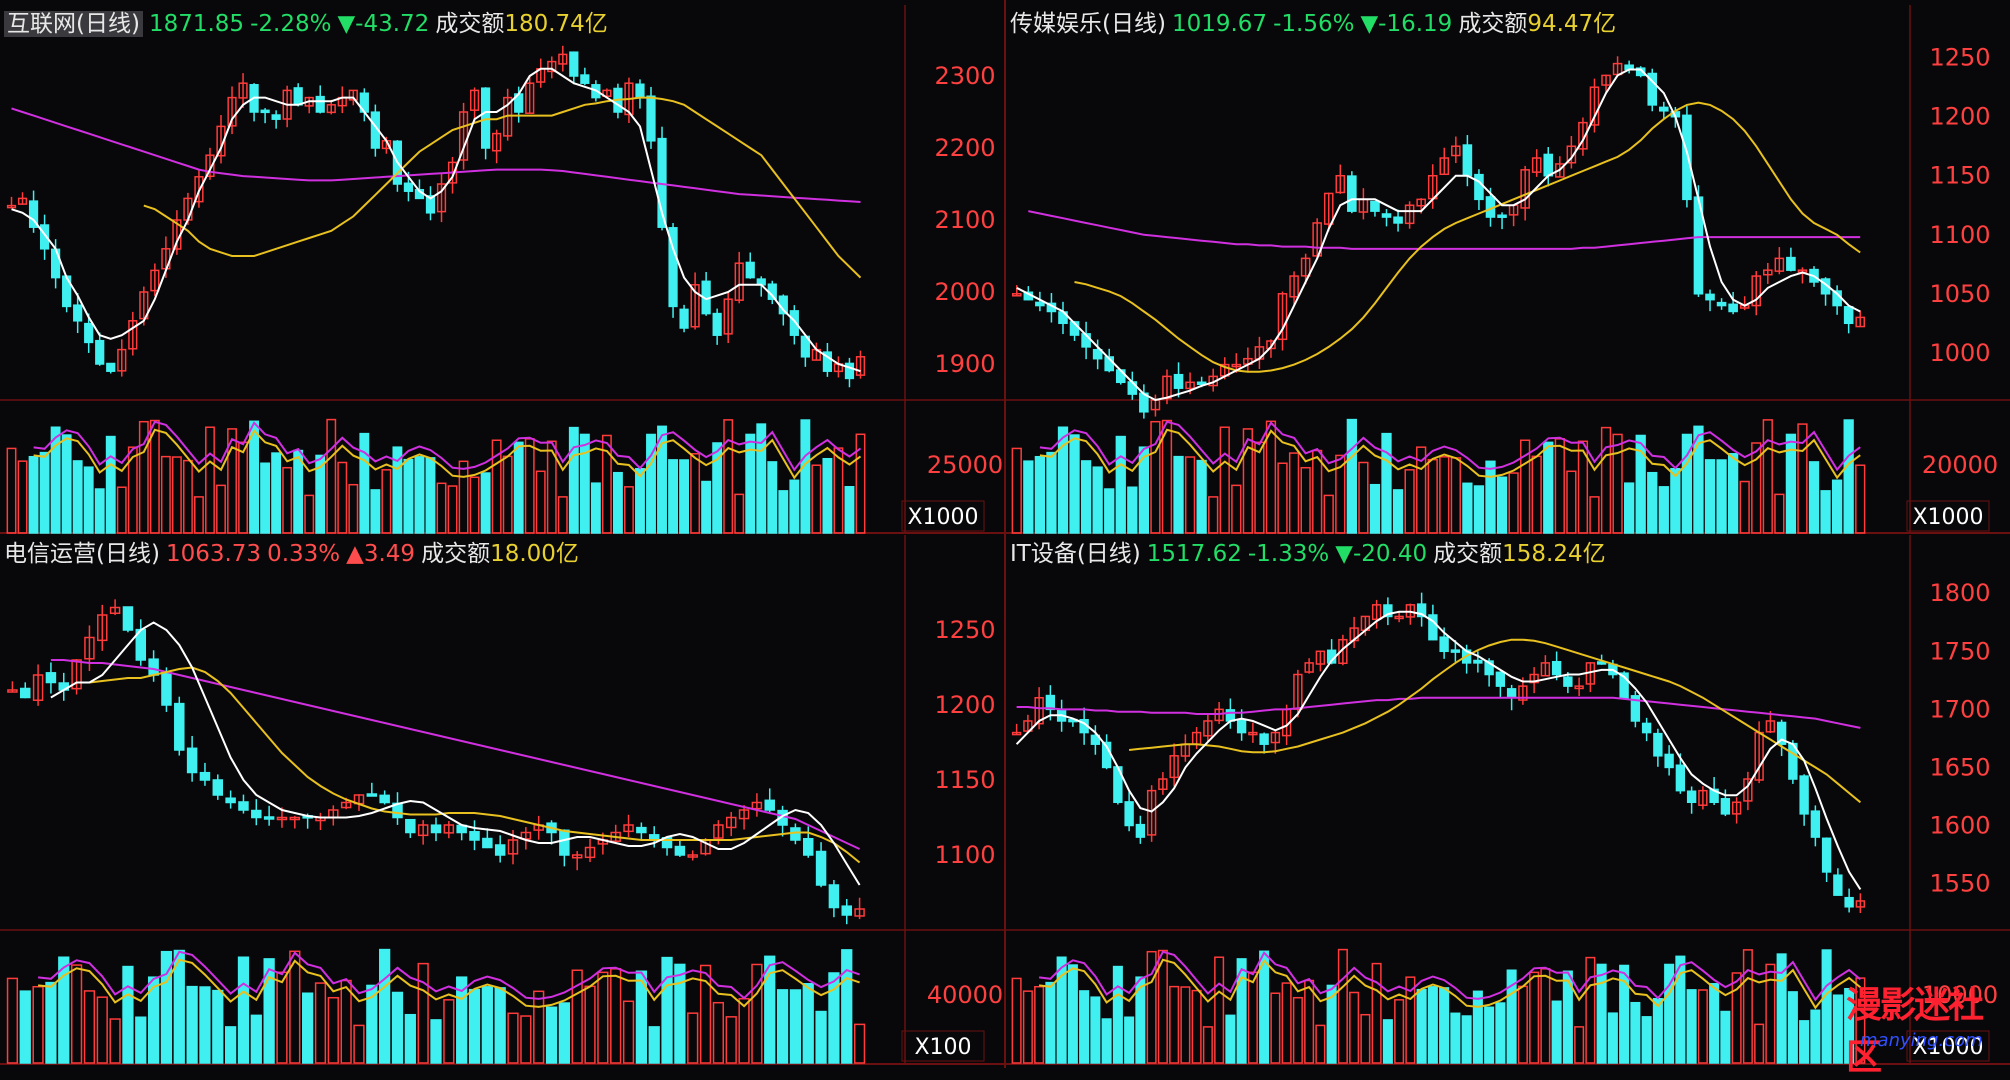 This screenshot has height=1080, width=2010. I want to click on amount-label-telecom: 成交额, so click(456, 554).